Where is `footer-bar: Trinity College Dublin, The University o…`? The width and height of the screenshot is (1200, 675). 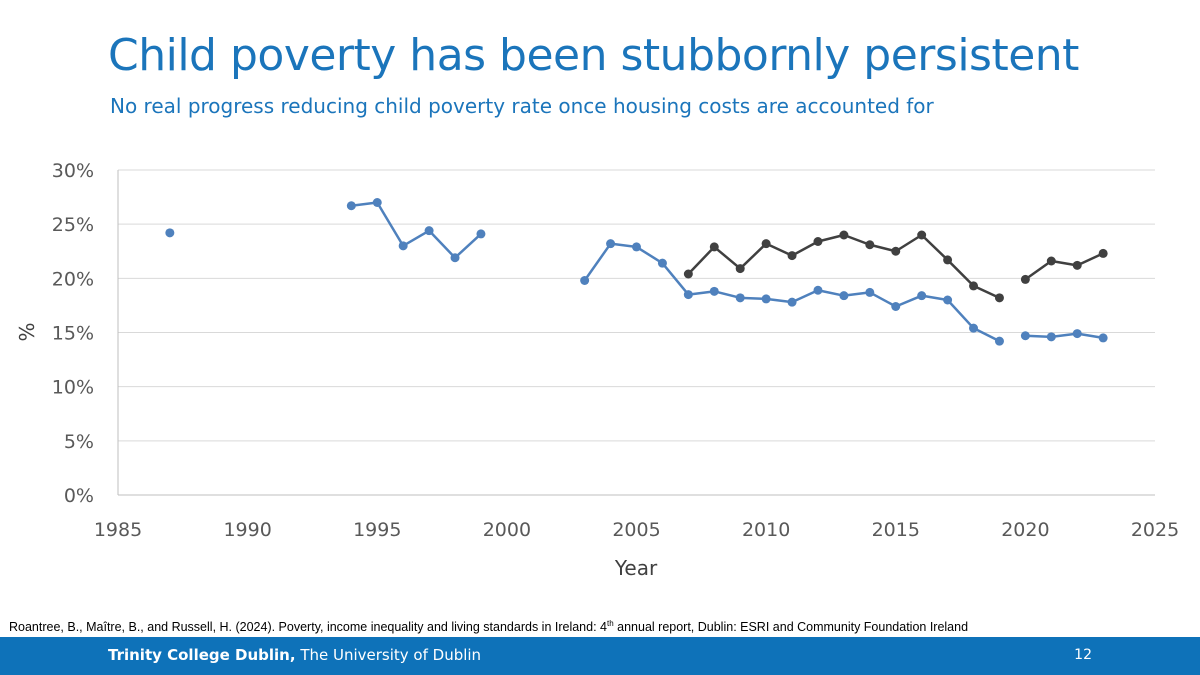 footer-bar: Trinity College Dublin, The University o… is located at coordinates (600, 656).